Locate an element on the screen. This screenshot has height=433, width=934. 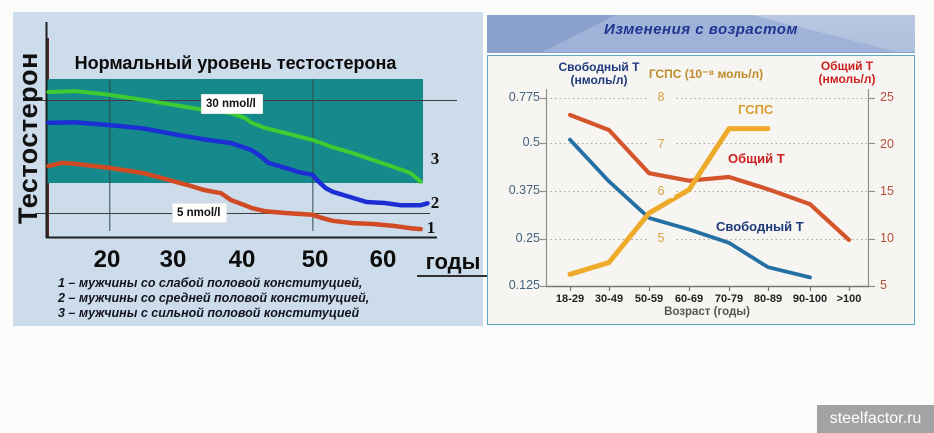
reference-label-30nmol: 30 nmol/l is located at coordinates (232, 104).